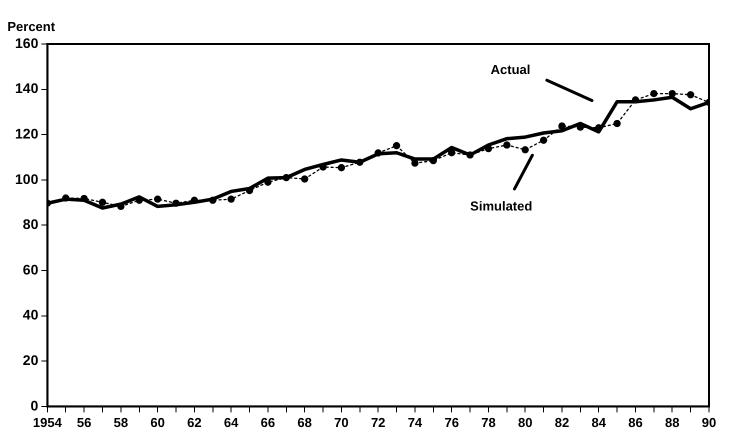 Image resolution: width=735 pixels, height=442 pixels. Describe the element at coordinates (510, 70) in the screenshot. I see `annotation: Actual` at that location.